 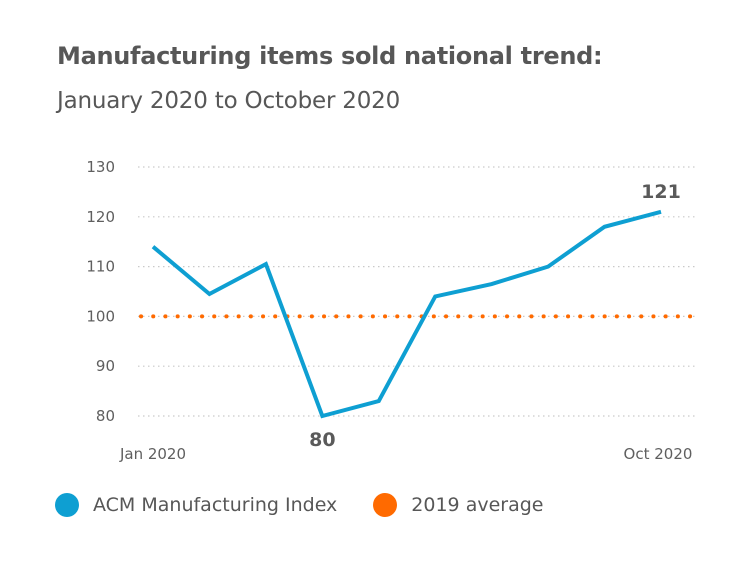 I want to click on legend-swatch-index, so click(x=67, y=505).